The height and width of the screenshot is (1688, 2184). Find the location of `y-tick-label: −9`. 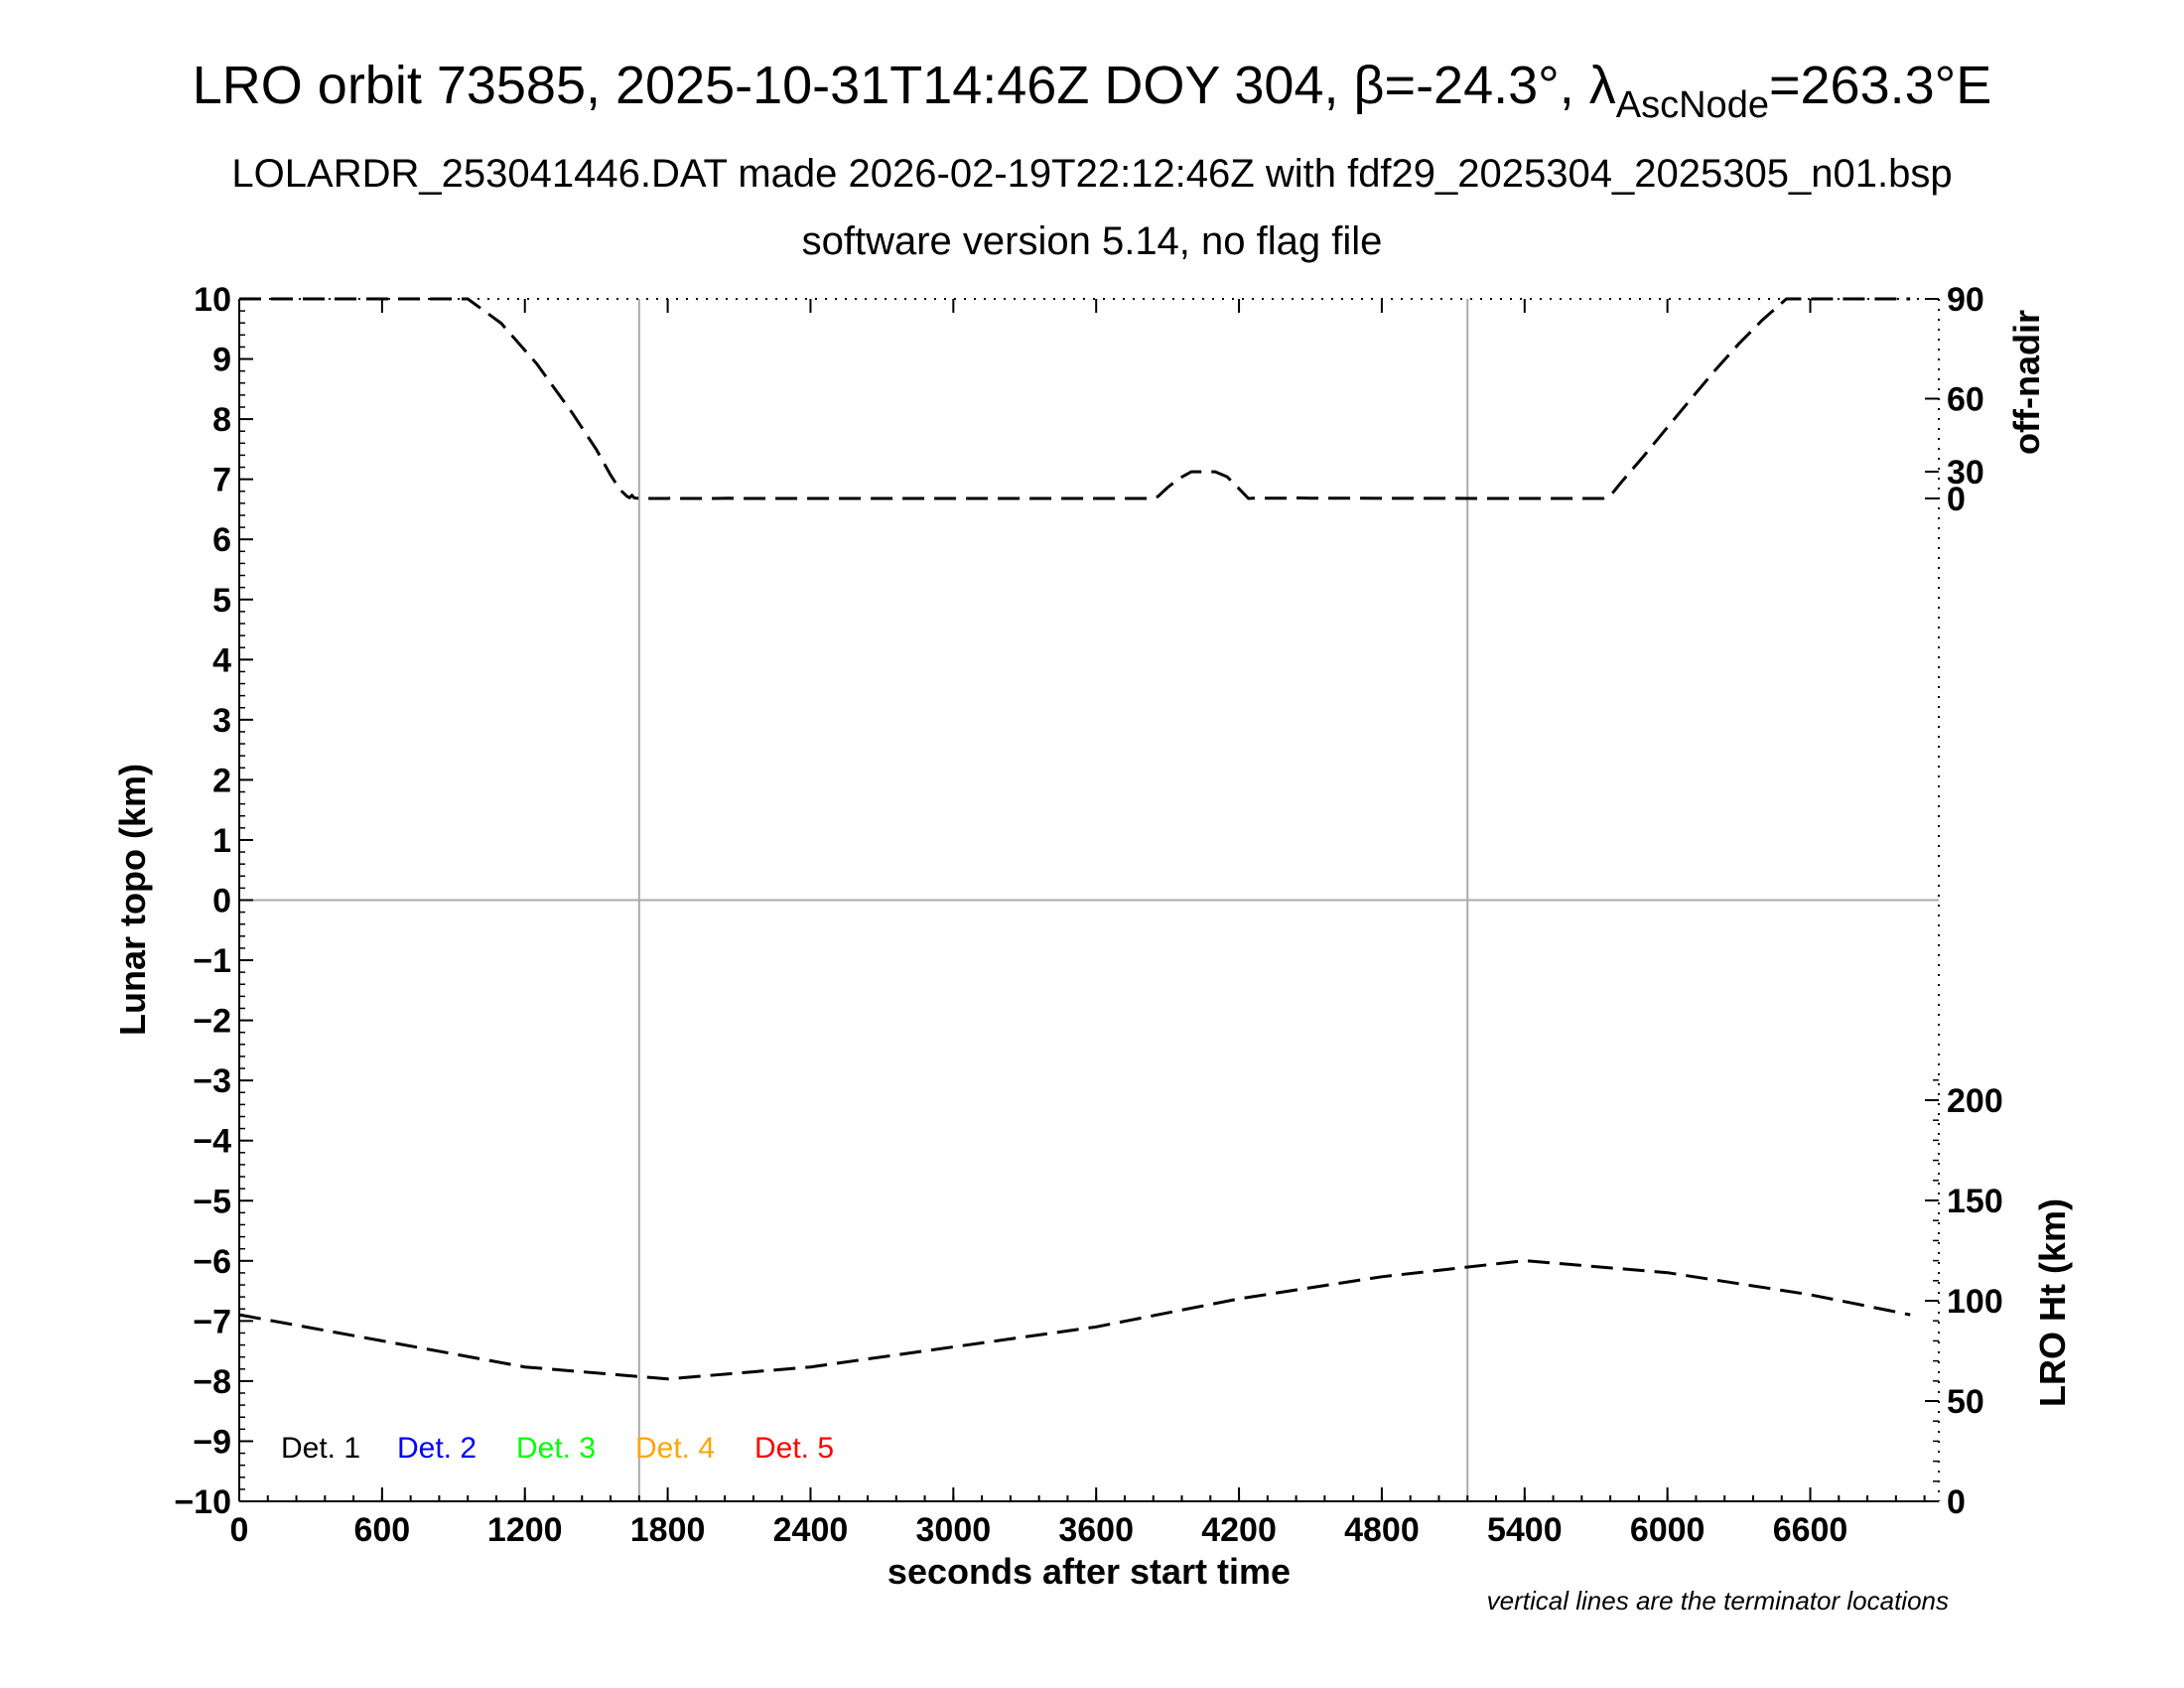

y-tick-label: −9 is located at coordinates (212, 1442).